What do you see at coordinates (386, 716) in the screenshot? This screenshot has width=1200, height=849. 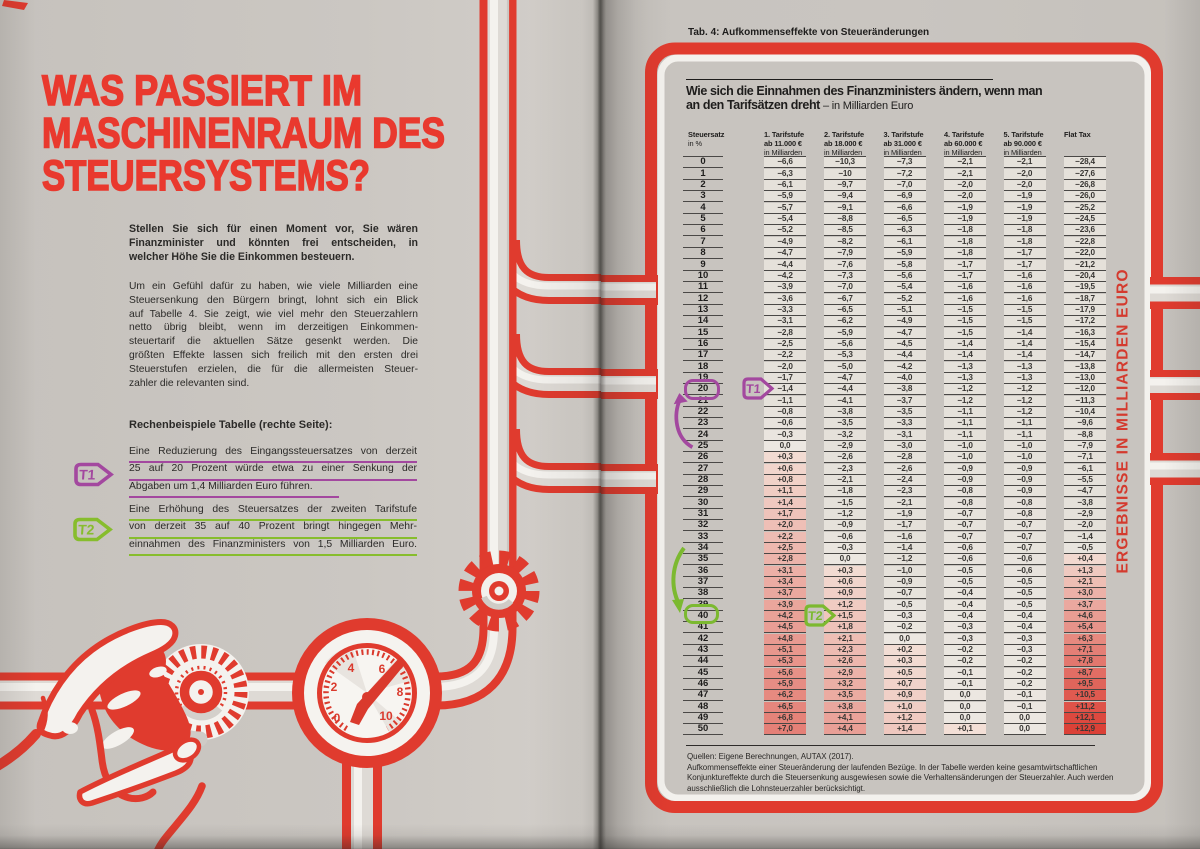 I see `svg-text: 10` at bounding box center [386, 716].